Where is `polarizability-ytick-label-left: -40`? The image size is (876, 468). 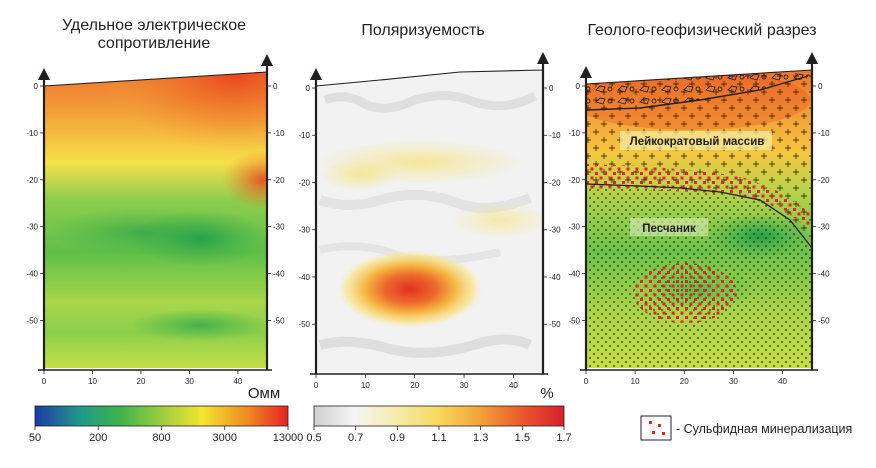
polarizability-ytick-label-left: -40 is located at coordinates (304, 277).